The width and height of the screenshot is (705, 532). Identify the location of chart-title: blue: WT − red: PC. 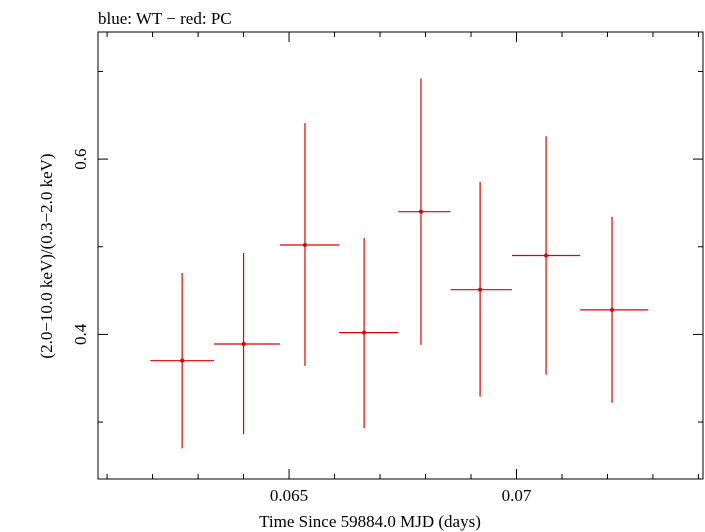
(165, 18).